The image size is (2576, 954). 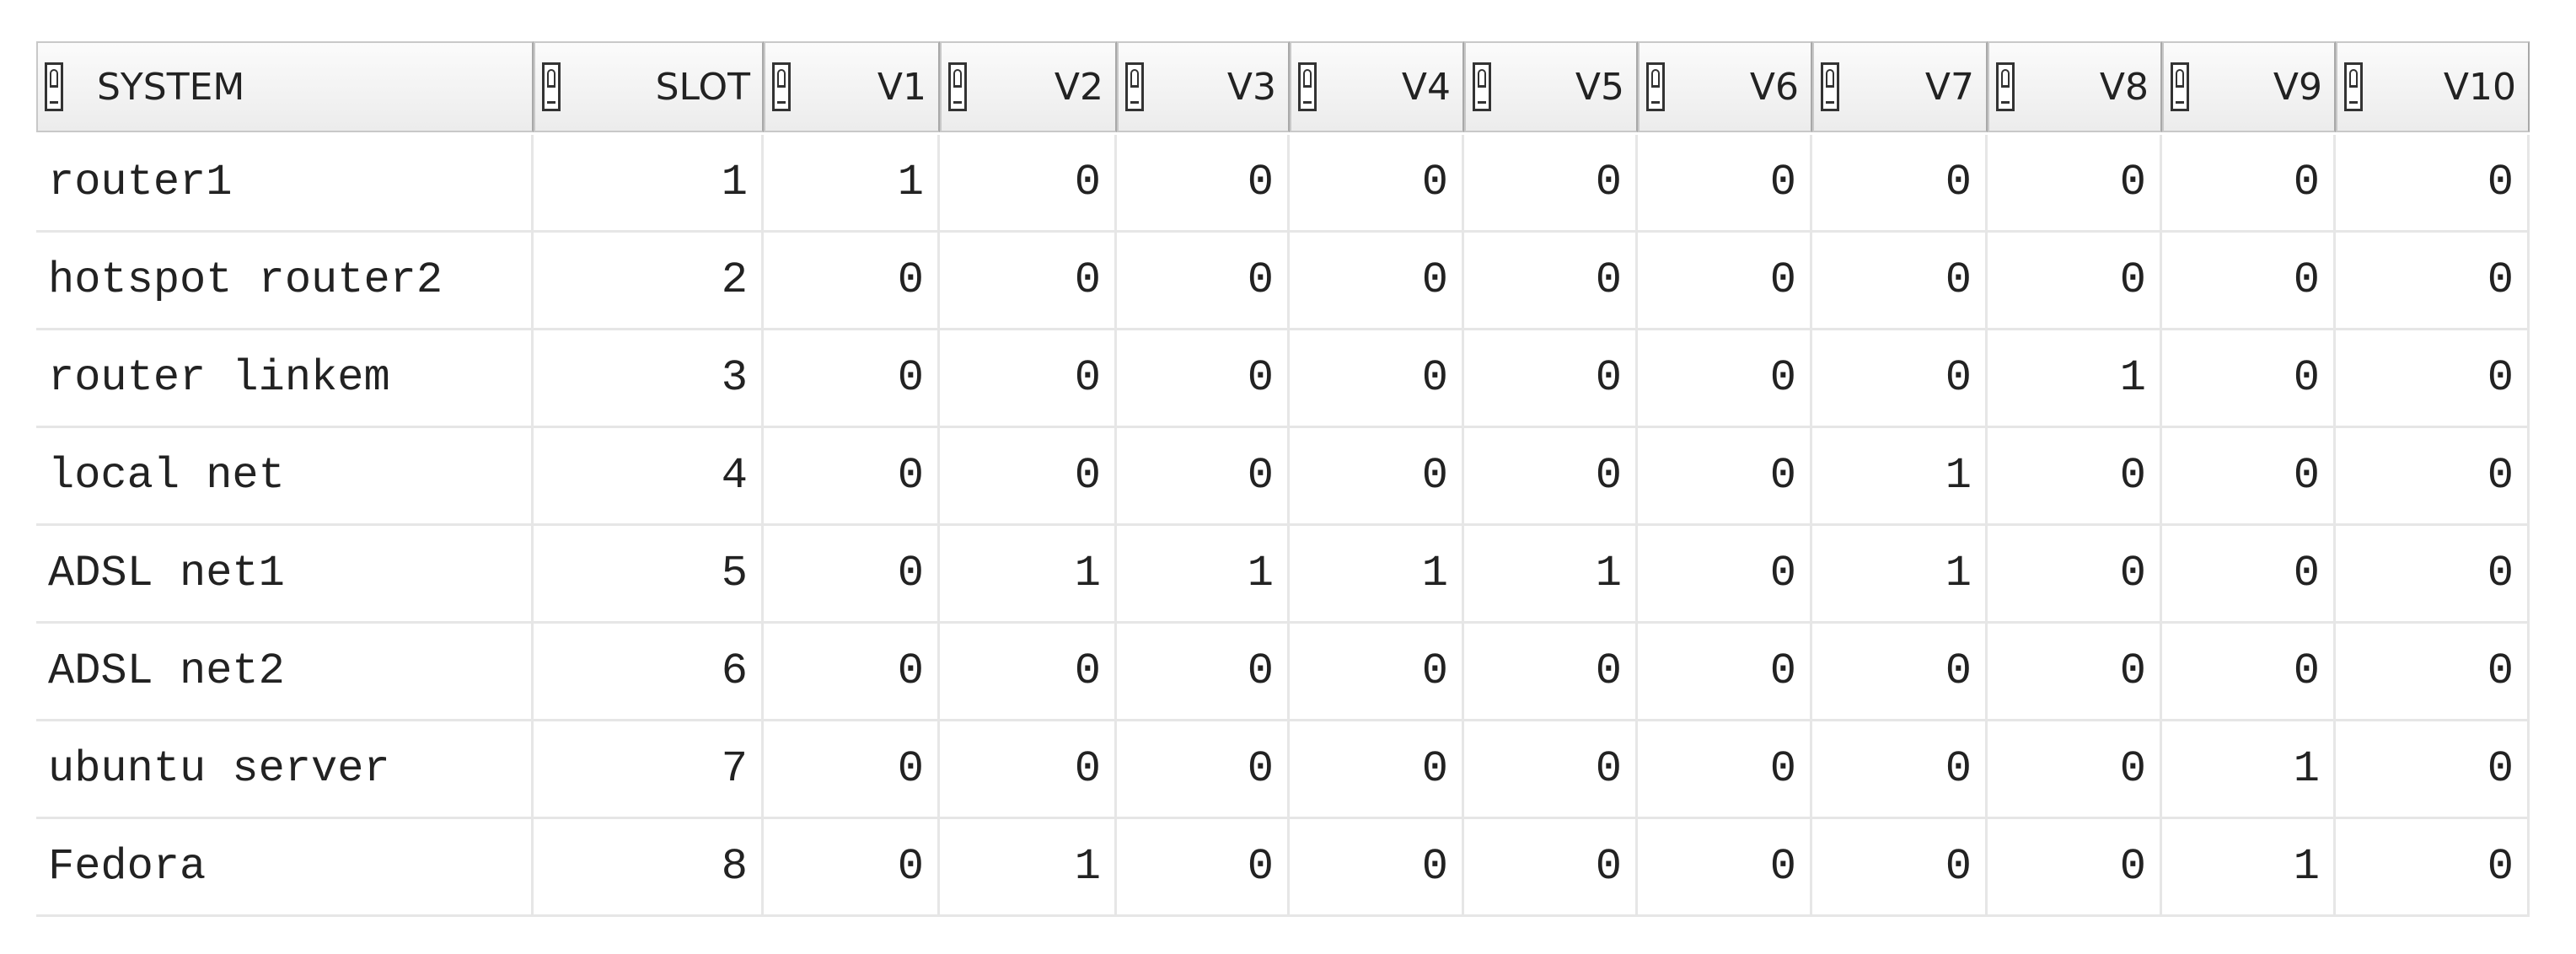 I want to click on header-label: V2, so click(x=1078, y=87).